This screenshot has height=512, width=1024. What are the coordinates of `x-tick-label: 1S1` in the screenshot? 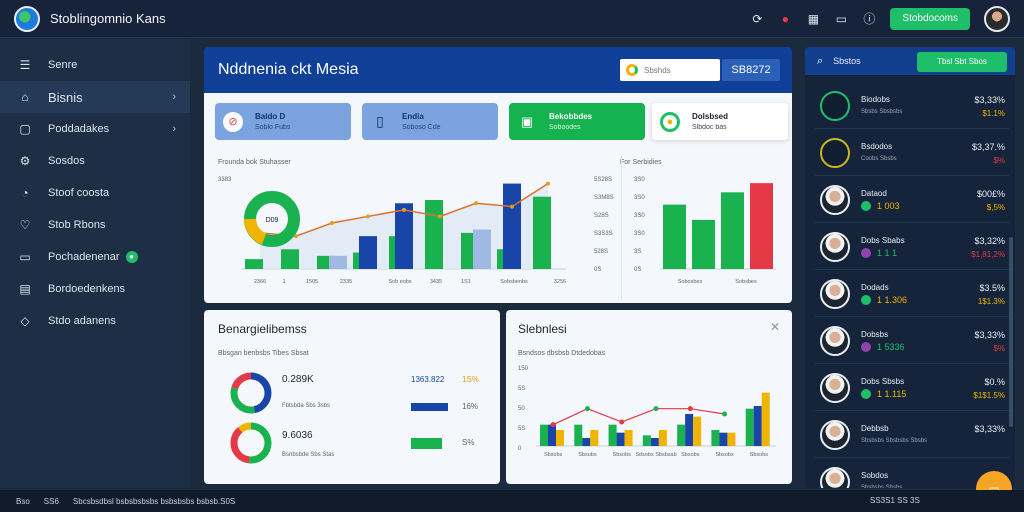 It's located at (466, 282).